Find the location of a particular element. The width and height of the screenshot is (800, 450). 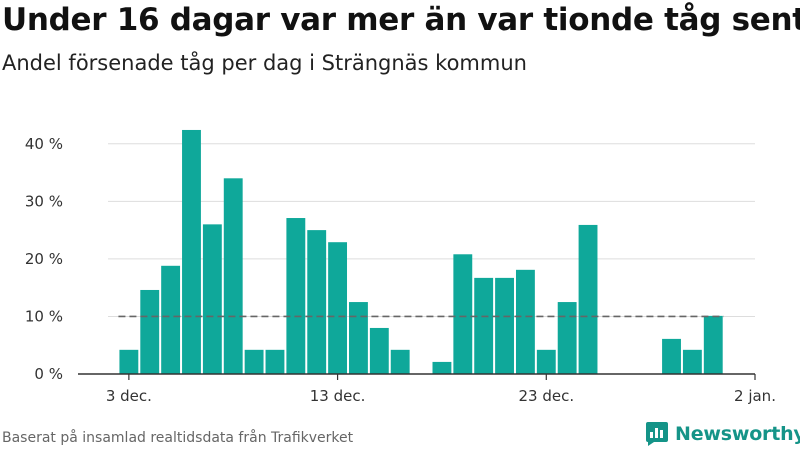

y-tick-label: 10 % is located at coordinates (44, 316).